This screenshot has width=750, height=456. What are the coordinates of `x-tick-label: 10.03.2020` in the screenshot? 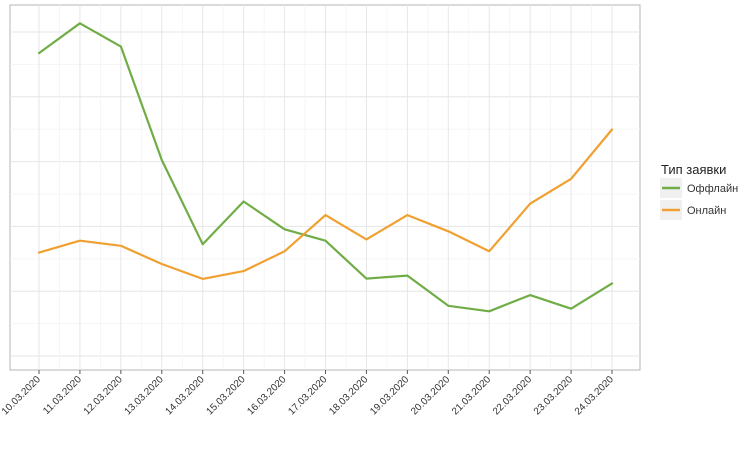 It's located at (21, 395).